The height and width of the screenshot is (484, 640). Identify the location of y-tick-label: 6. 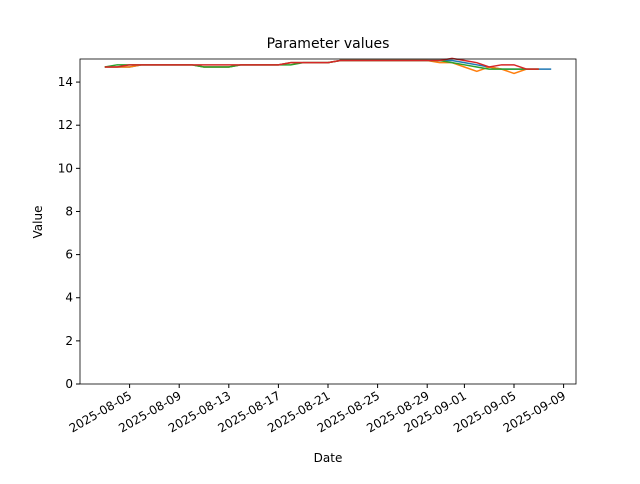
(69, 255).